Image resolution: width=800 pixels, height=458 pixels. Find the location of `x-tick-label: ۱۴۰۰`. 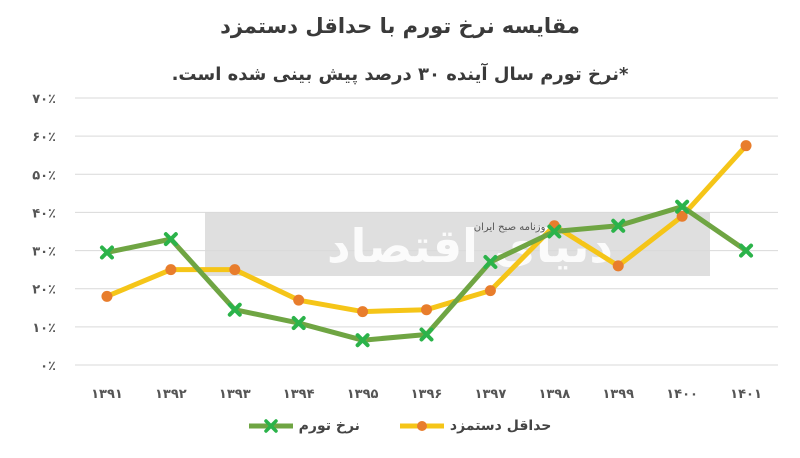

x-tick-label: ۱۴۰۰ is located at coordinates (682, 394).